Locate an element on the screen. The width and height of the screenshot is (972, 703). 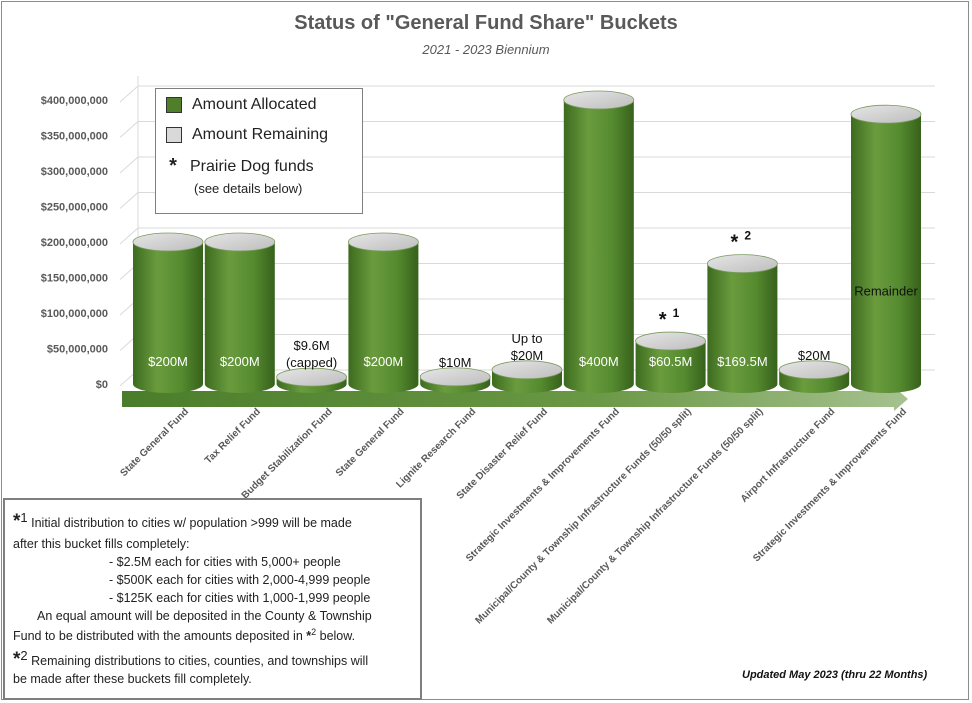
y-tick-label: $50,000,000 is located at coordinates (77, 350).